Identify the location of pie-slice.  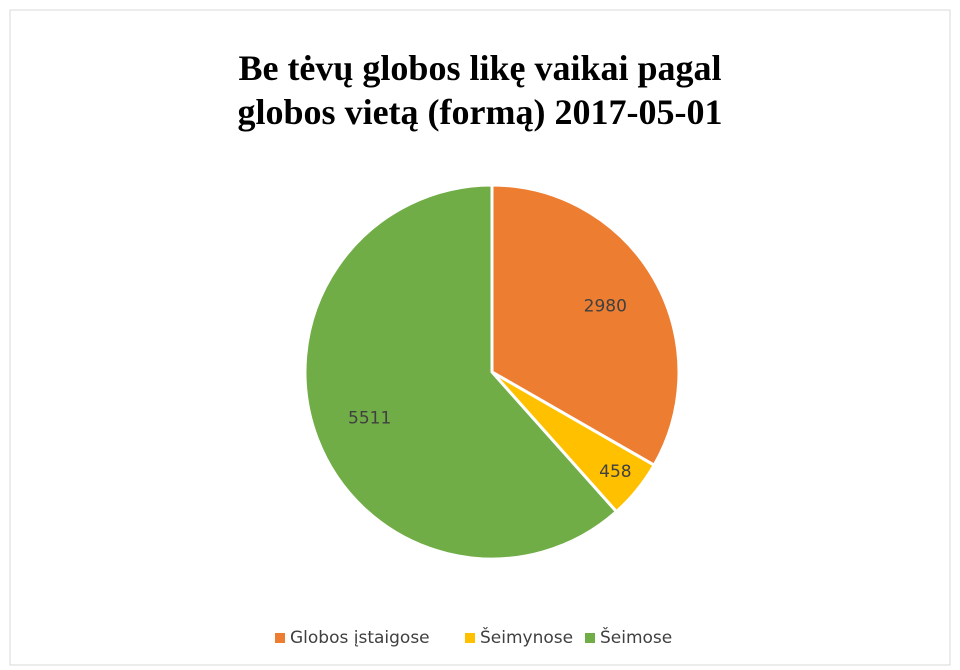
(585, 325).